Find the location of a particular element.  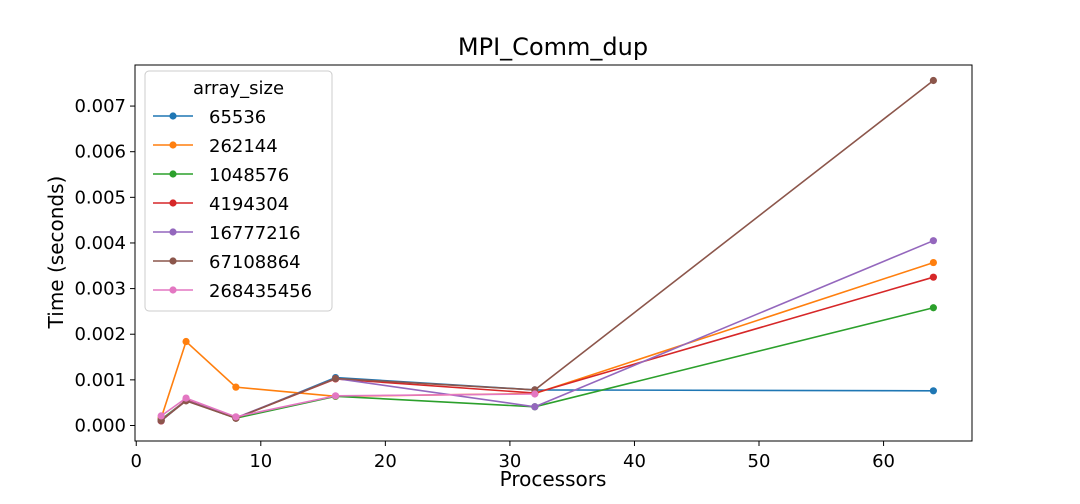

x-tick-label: 0 is located at coordinates (136, 461).